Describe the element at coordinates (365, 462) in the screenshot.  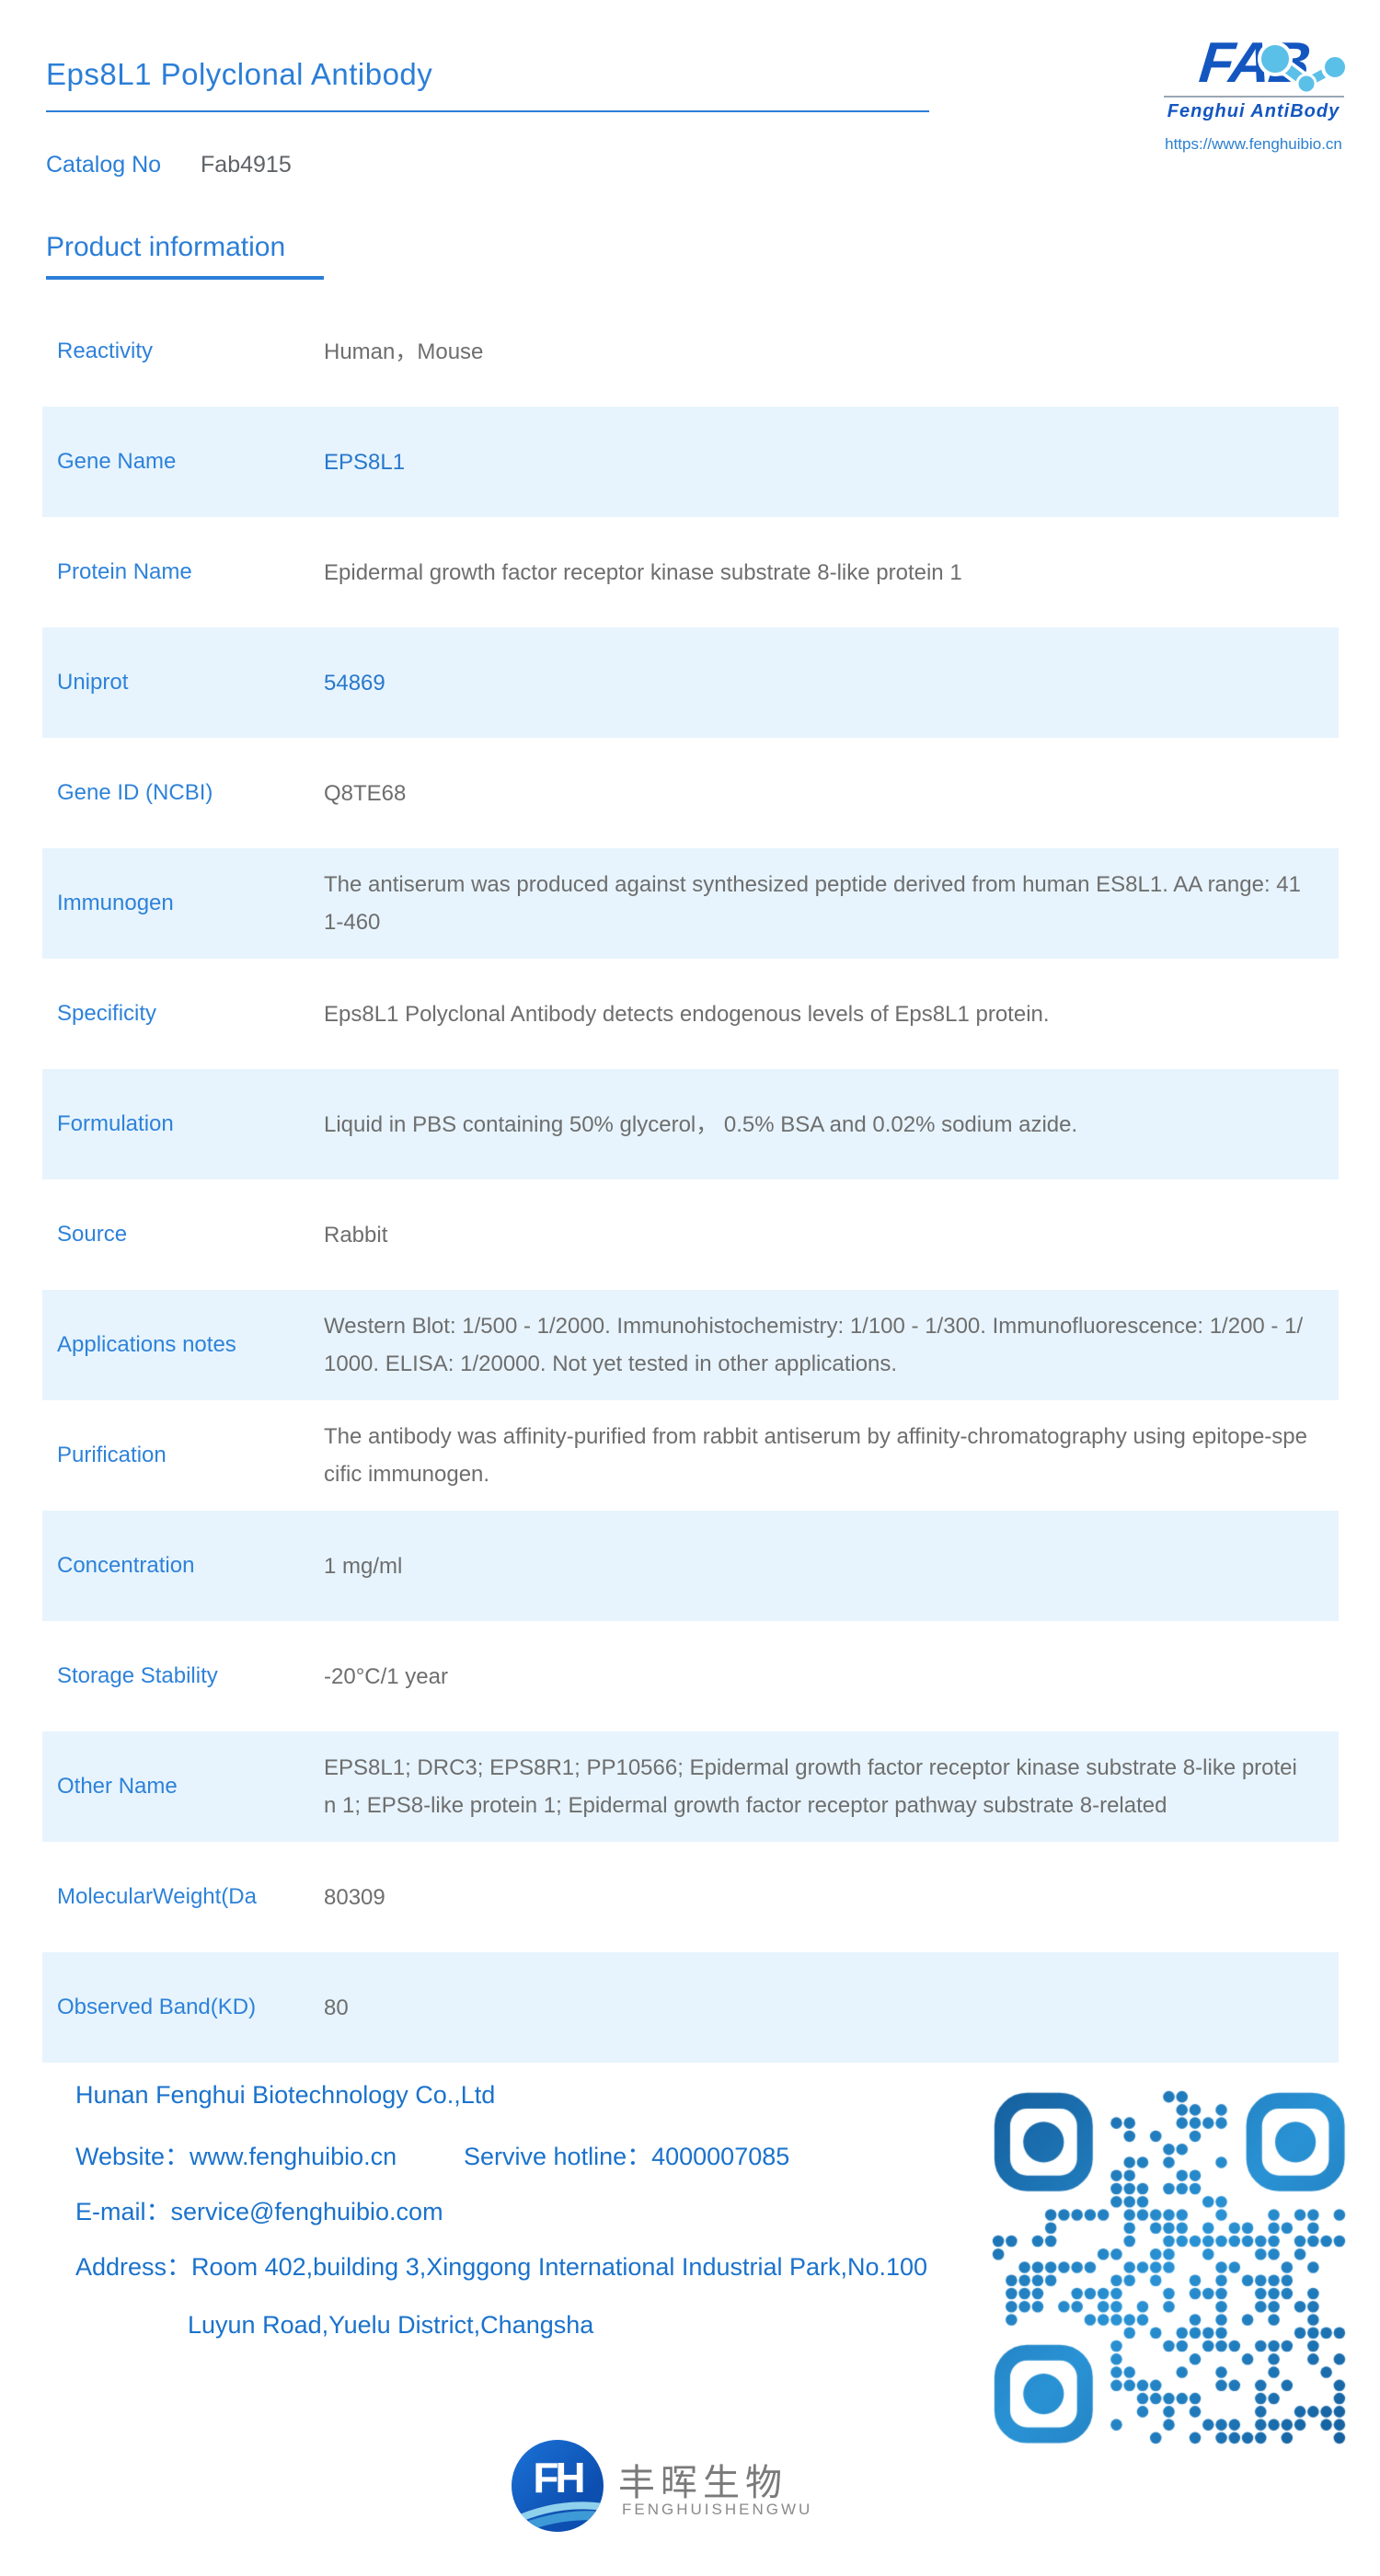
I see `gene-name-link: EPS8L1` at that location.